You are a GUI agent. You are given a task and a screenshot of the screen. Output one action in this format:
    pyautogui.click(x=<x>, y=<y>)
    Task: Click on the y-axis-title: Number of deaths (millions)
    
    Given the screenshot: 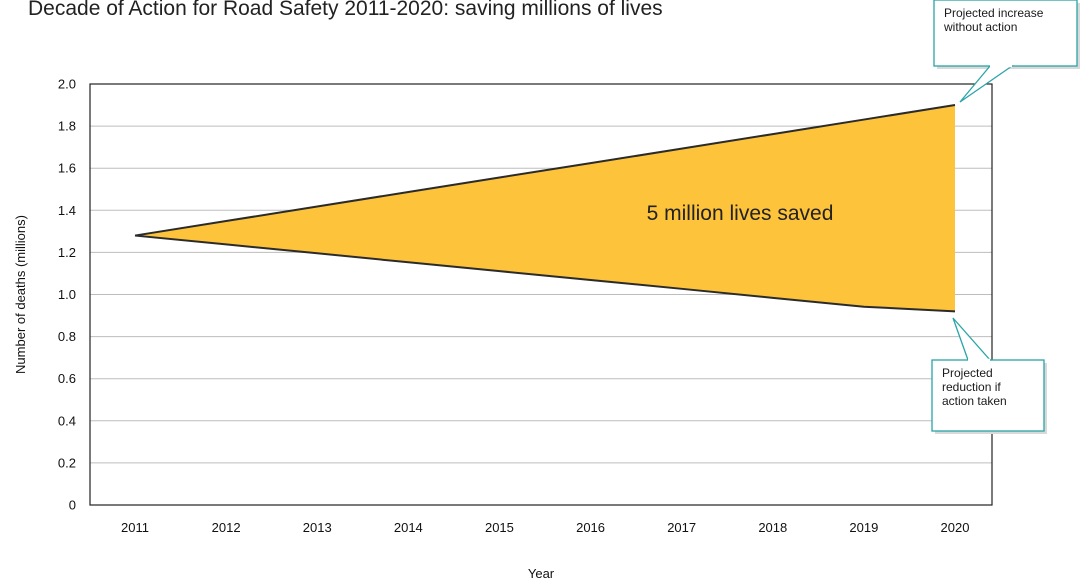 What is the action you would take?
    pyautogui.click(x=20, y=294)
    